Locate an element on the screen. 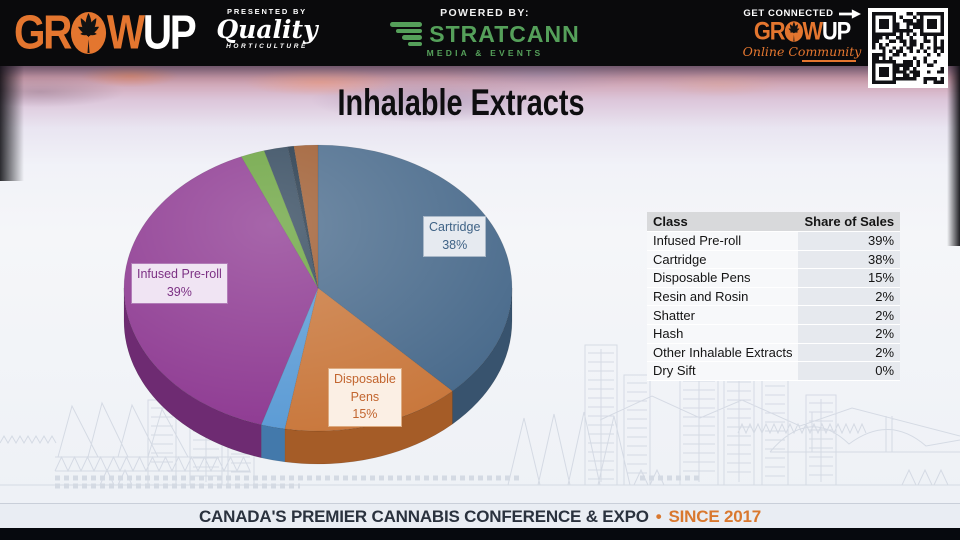 This screenshot has height=540, width=960. class-cell: Hash is located at coordinates (723, 334).